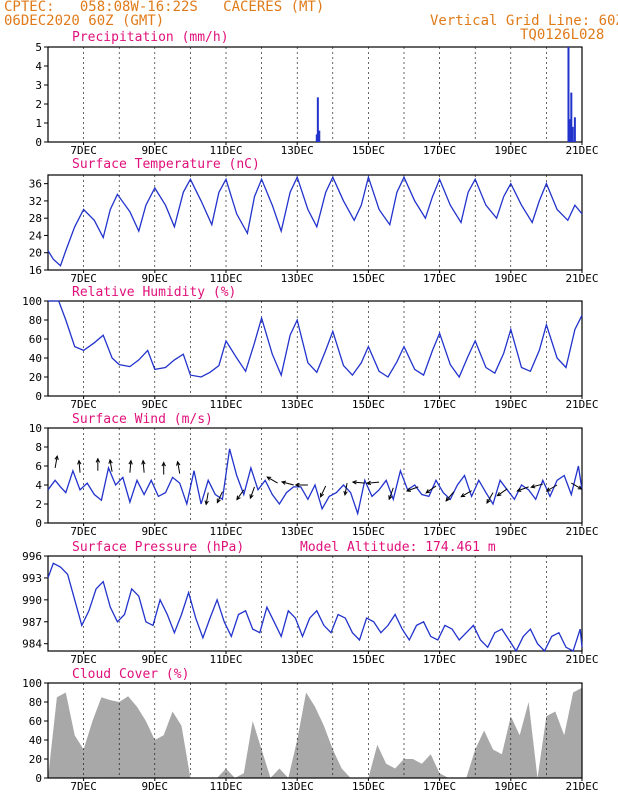  I want to click on y-tick-label: 1, so click(38, 123).